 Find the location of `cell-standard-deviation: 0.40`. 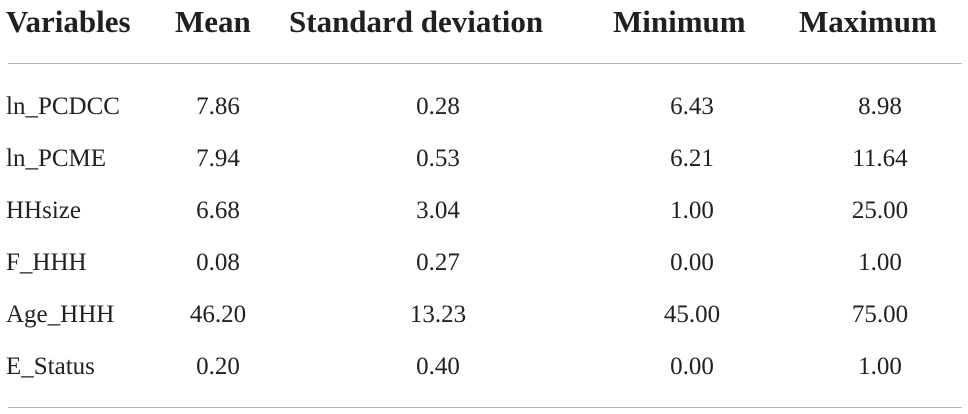

cell-standard-deviation: 0.40 is located at coordinates (438, 366).